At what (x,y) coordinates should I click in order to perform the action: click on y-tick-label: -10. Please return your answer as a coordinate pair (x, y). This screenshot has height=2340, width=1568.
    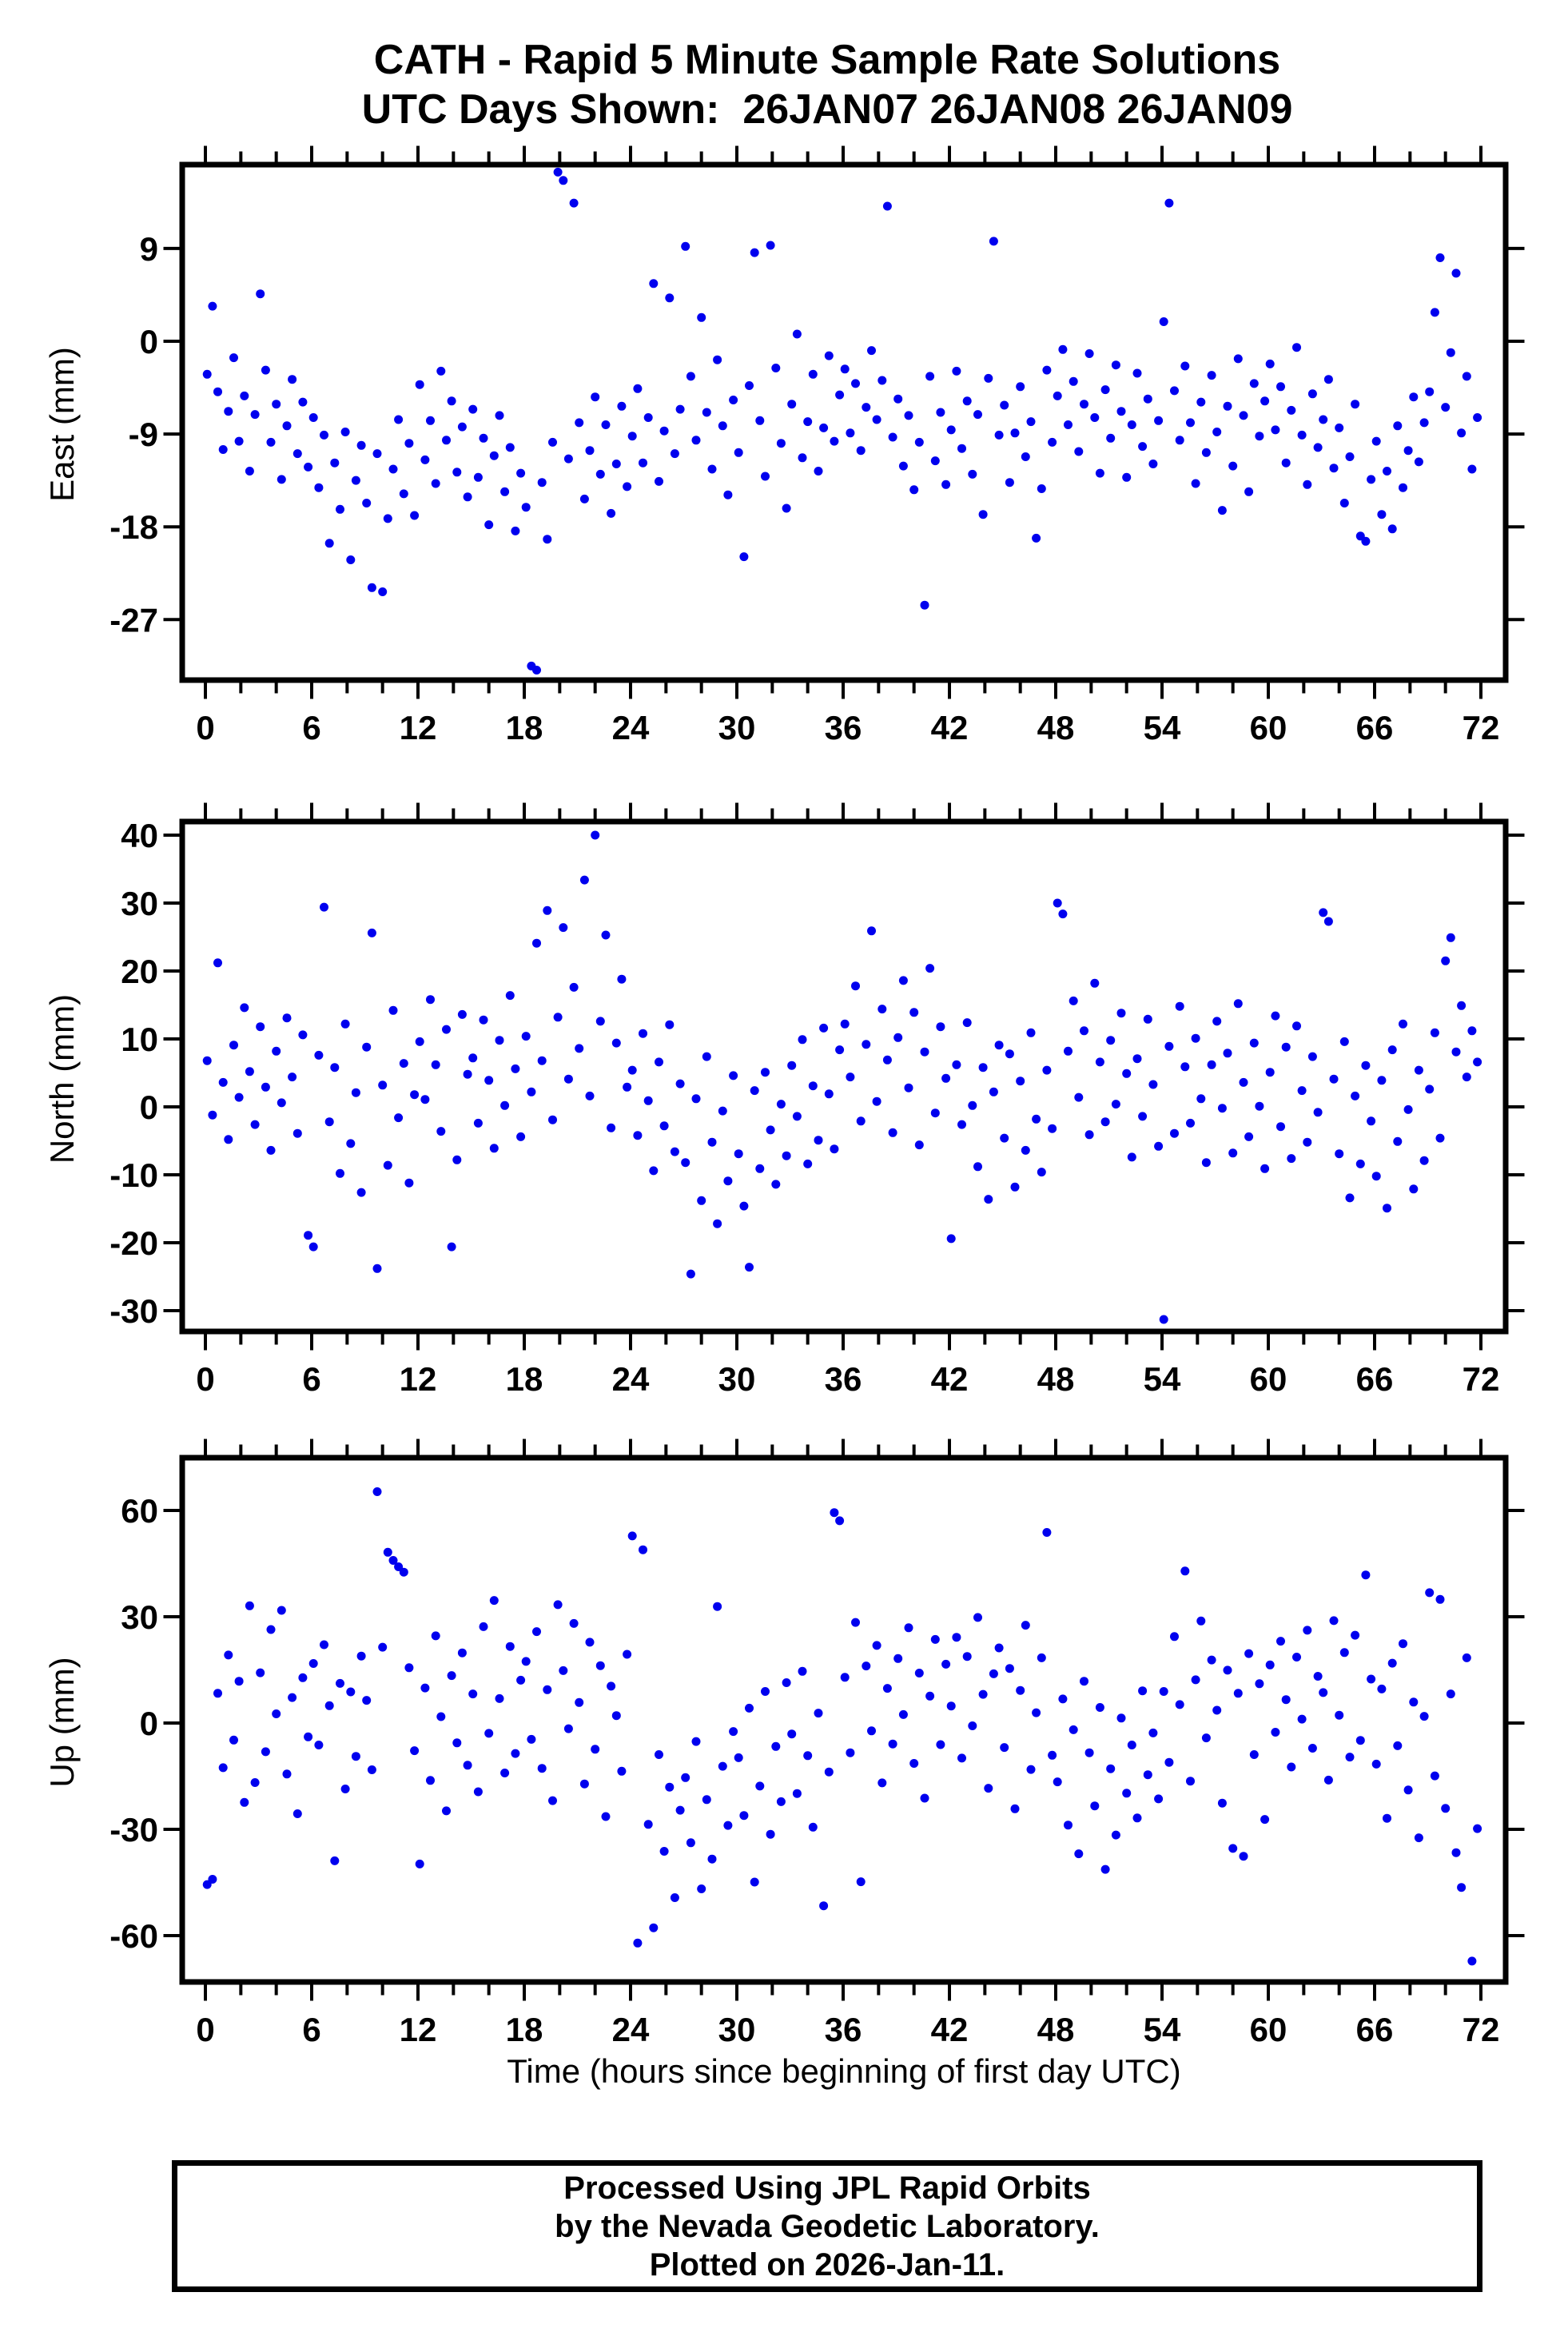
    Looking at the image, I should click on (133, 1175).